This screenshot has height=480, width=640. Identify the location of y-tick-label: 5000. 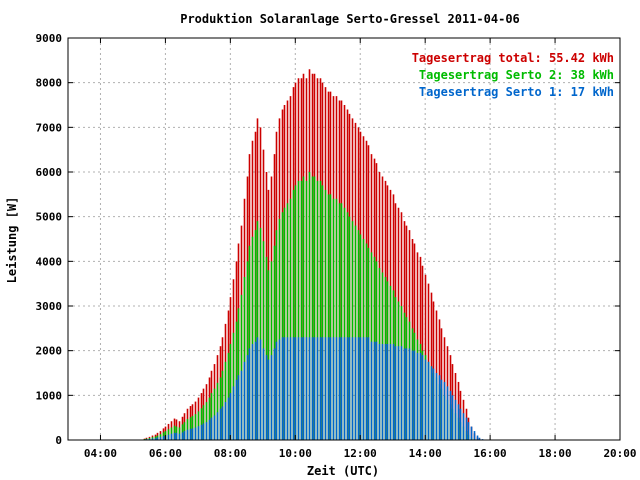
(49, 217).